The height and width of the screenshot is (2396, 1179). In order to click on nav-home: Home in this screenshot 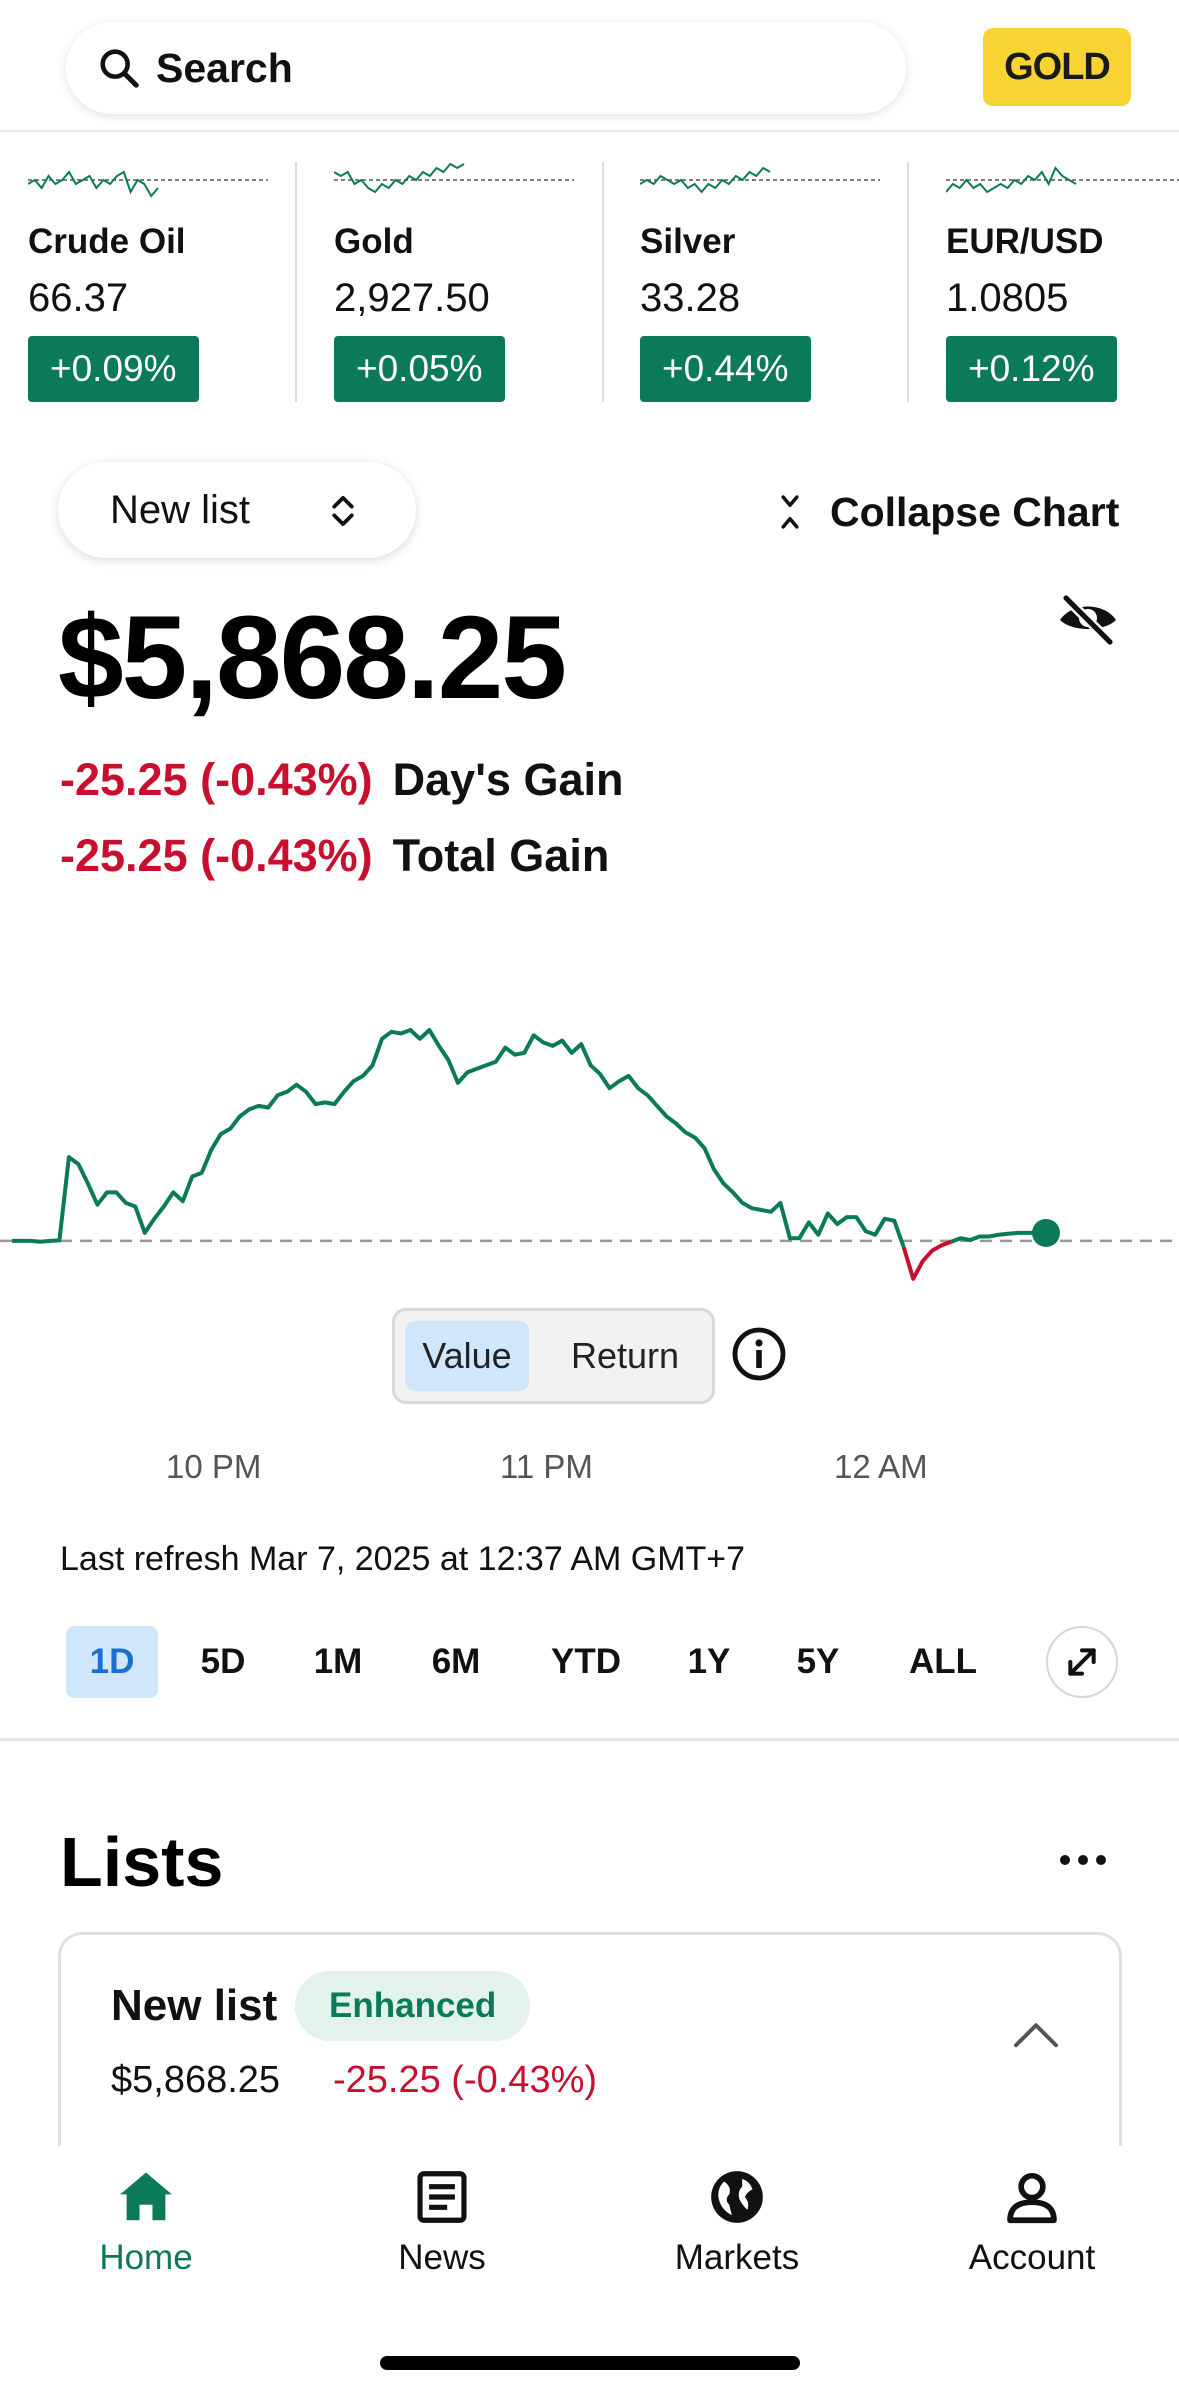, I will do `click(146, 2226)`.